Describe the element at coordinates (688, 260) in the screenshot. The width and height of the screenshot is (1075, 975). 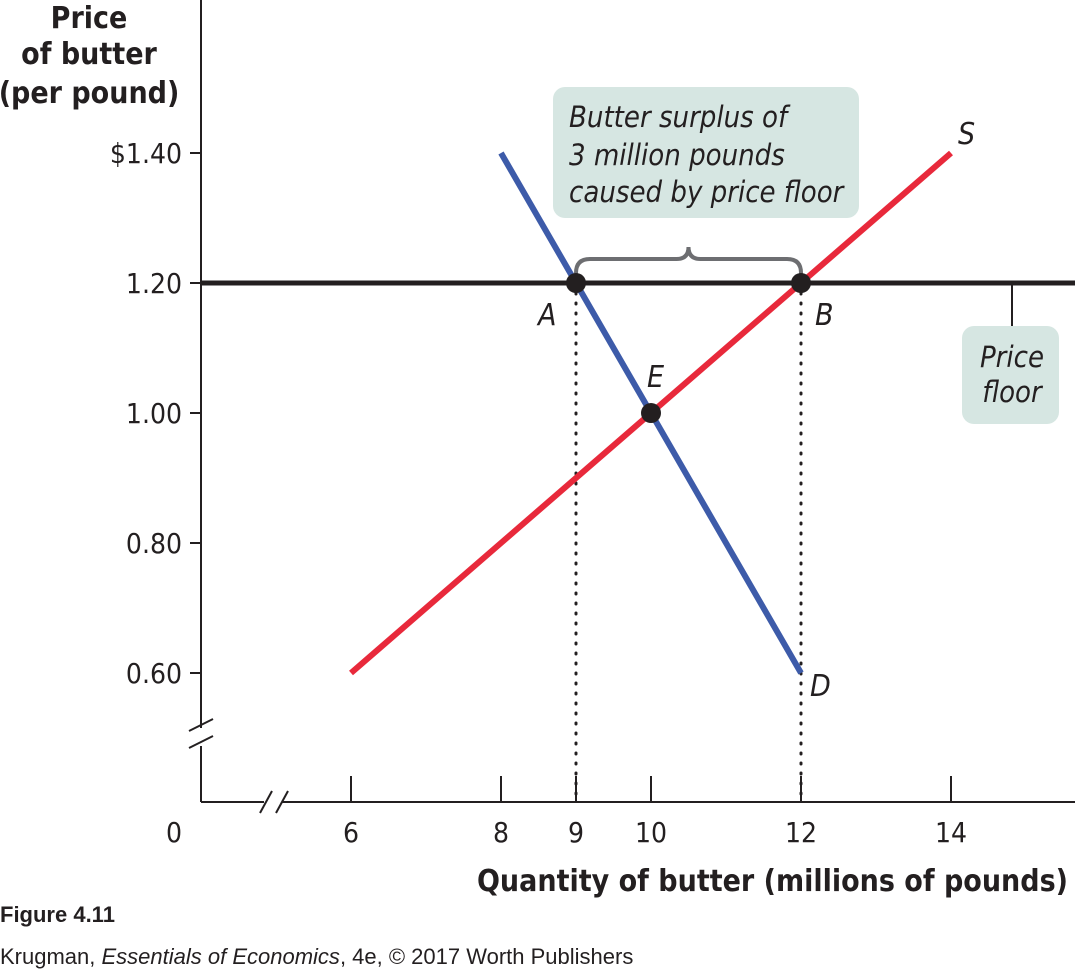
I see `surplus-brace` at that location.